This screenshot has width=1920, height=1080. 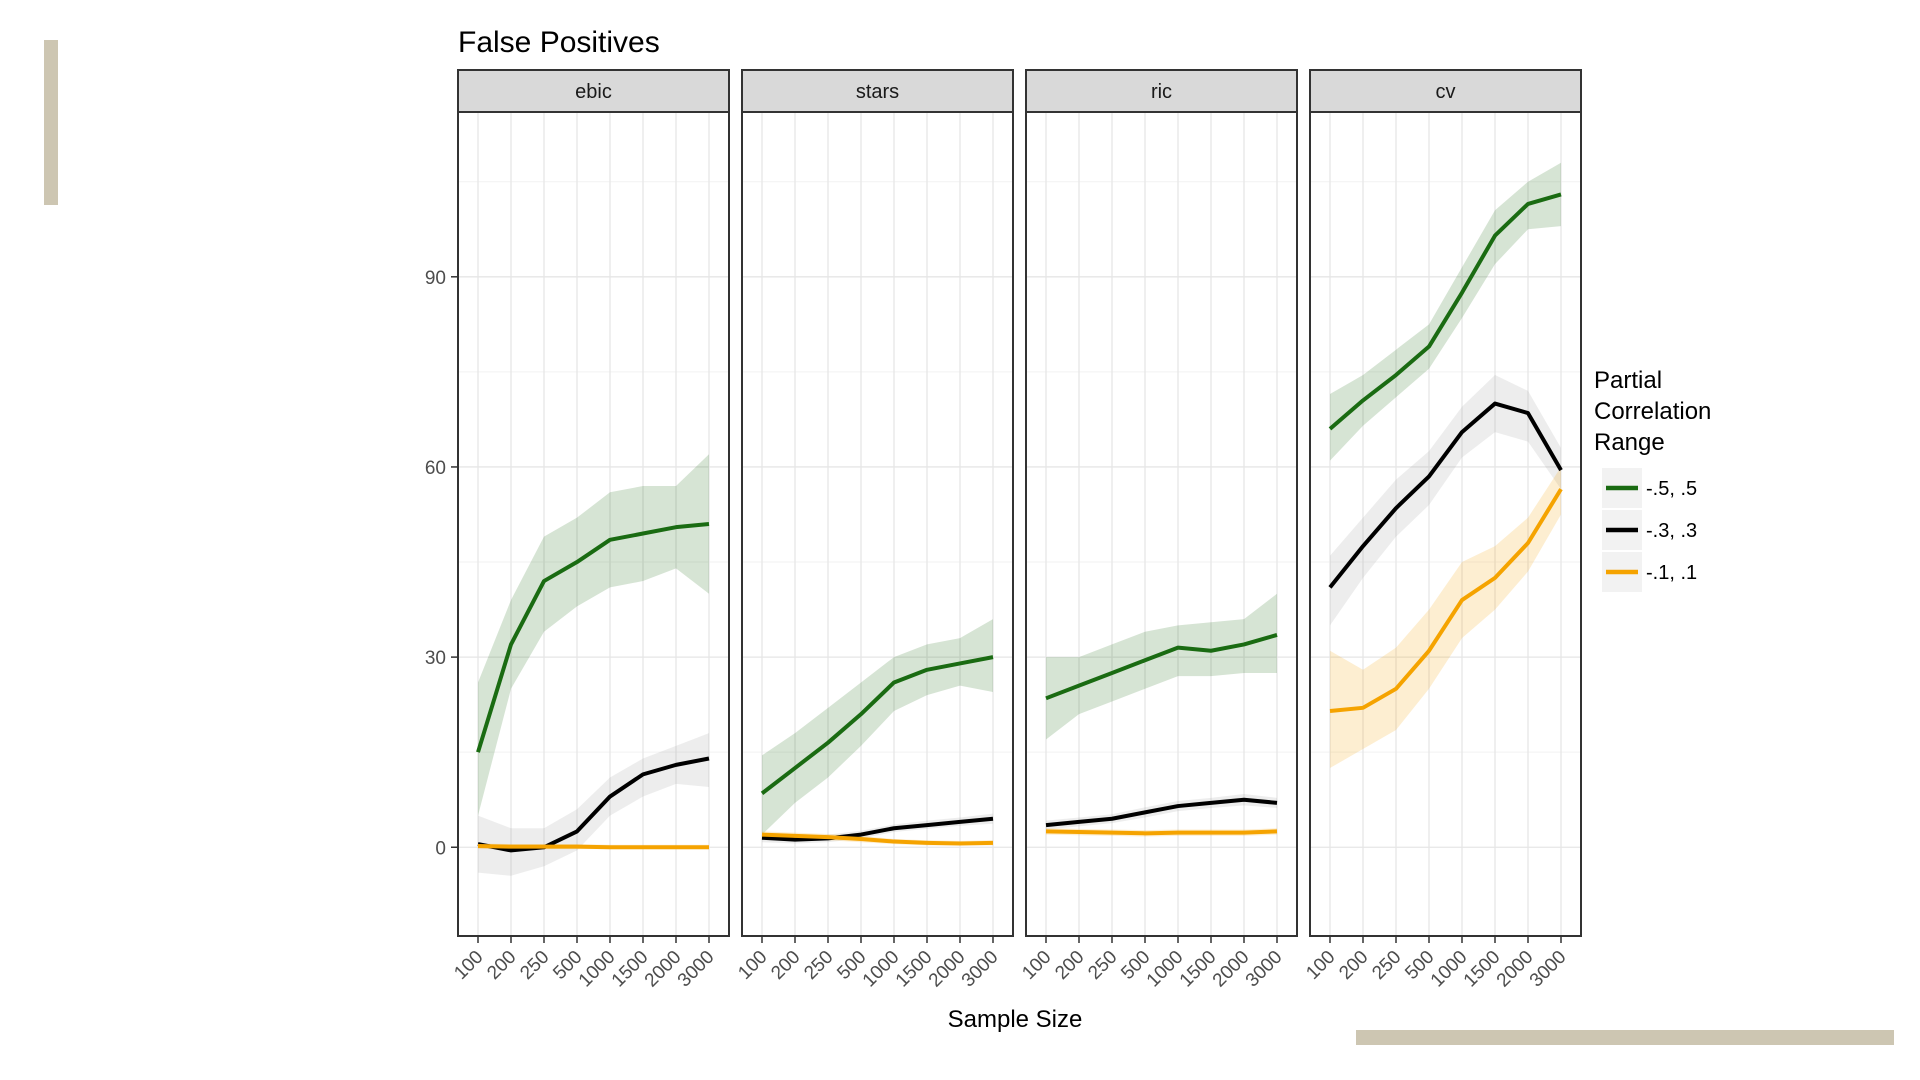 I want to click on decorative-bar-bottom, so click(x=1625, y=1037).